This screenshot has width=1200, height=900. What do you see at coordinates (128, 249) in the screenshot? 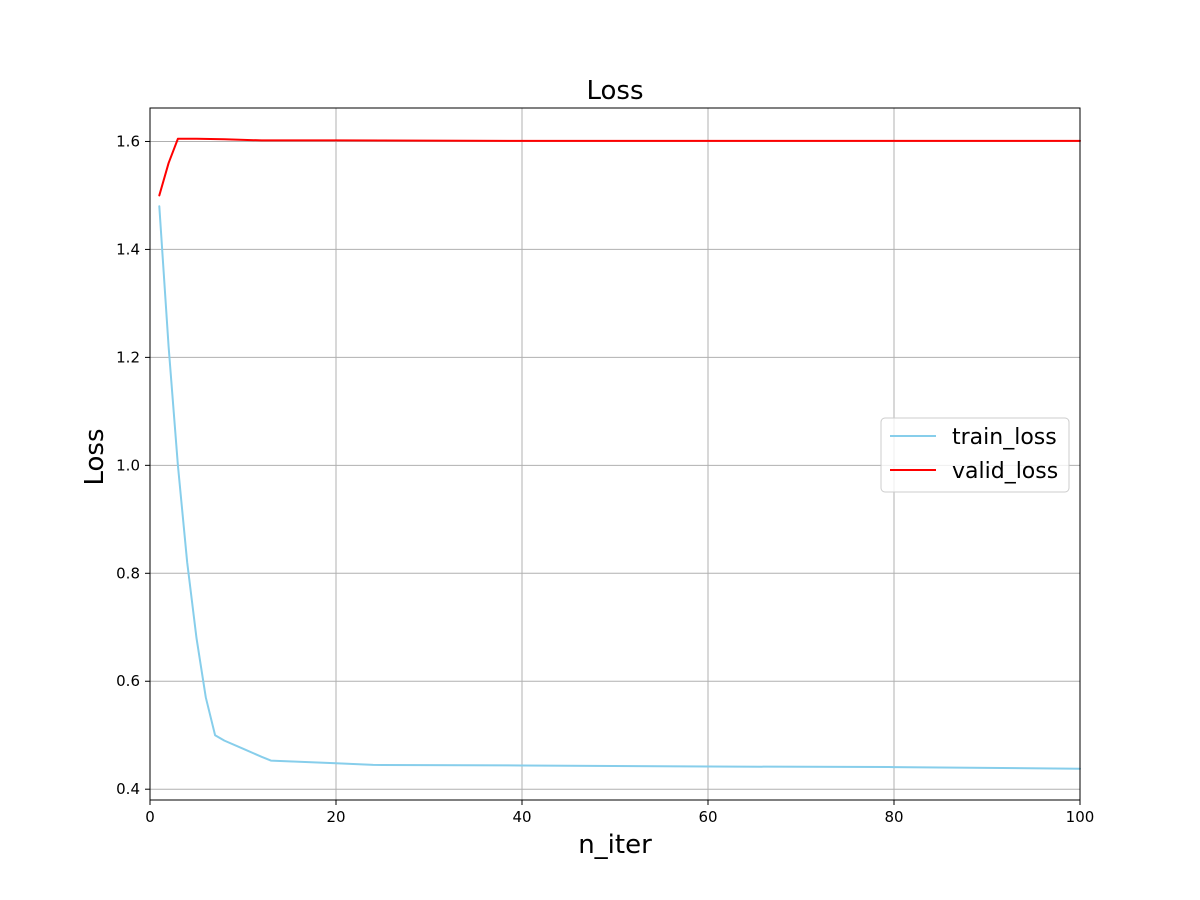
I see `y-tick-label-5: 1.4` at bounding box center [128, 249].